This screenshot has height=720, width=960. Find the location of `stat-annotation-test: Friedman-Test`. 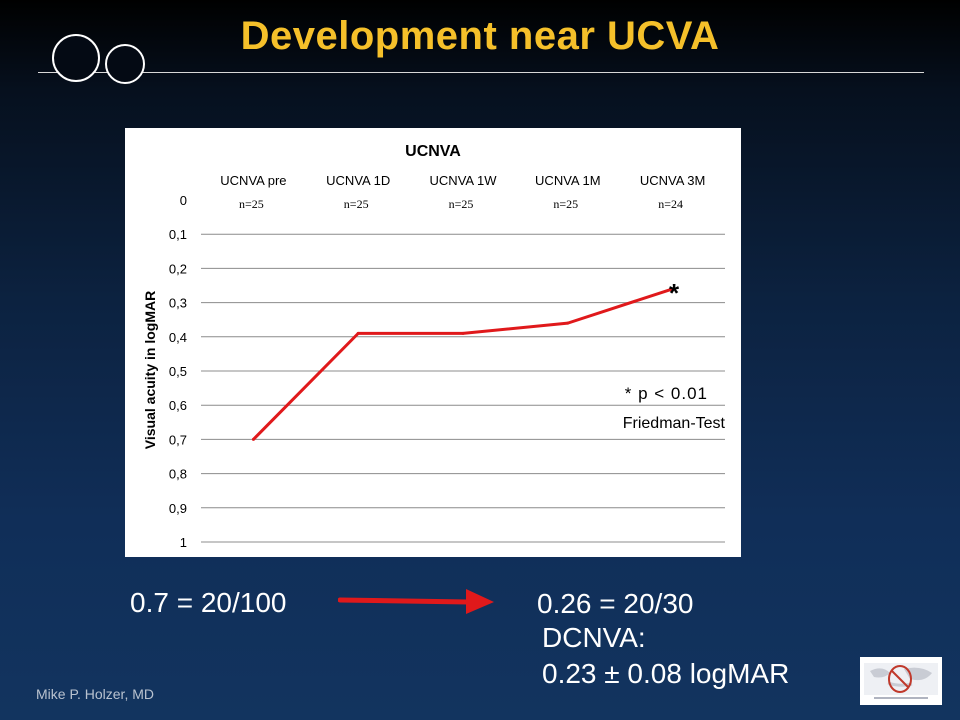

stat-annotation-test: Friedman-Test is located at coordinates (674, 423).